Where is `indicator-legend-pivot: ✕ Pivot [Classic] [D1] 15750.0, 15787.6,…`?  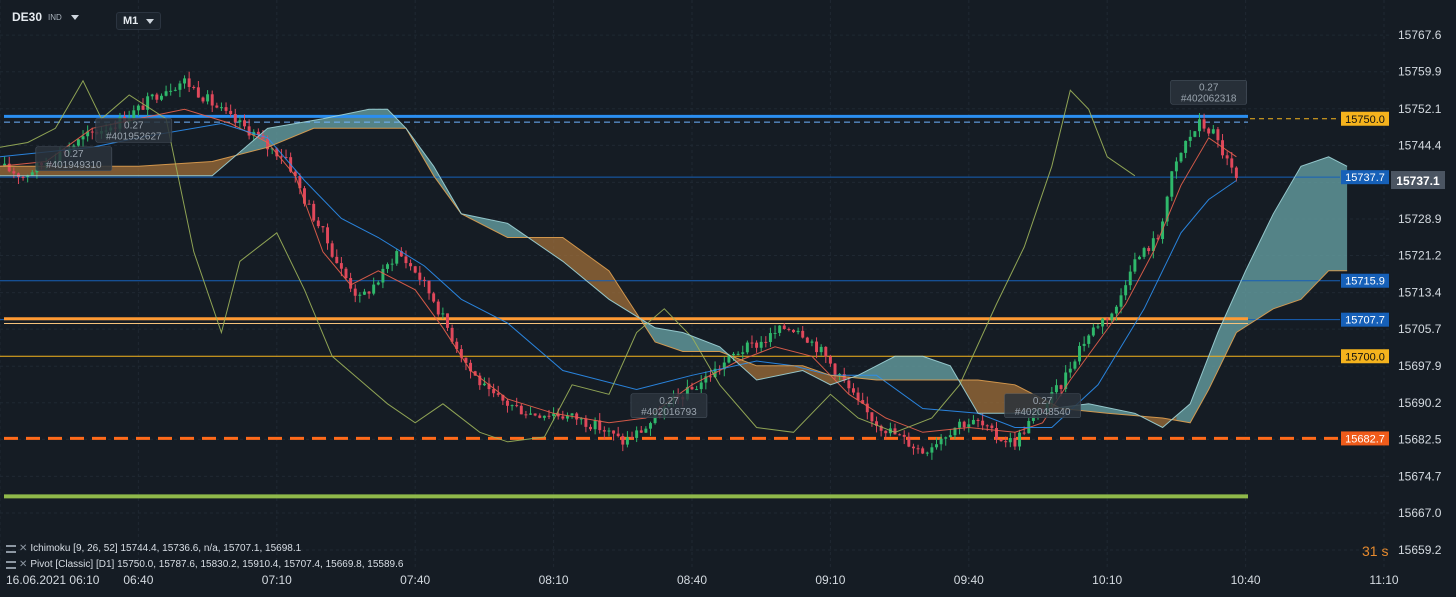 indicator-legend-pivot: ✕ Pivot [Classic] [D1] 15750.0, 15787.6,… is located at coordinates (204, 564).